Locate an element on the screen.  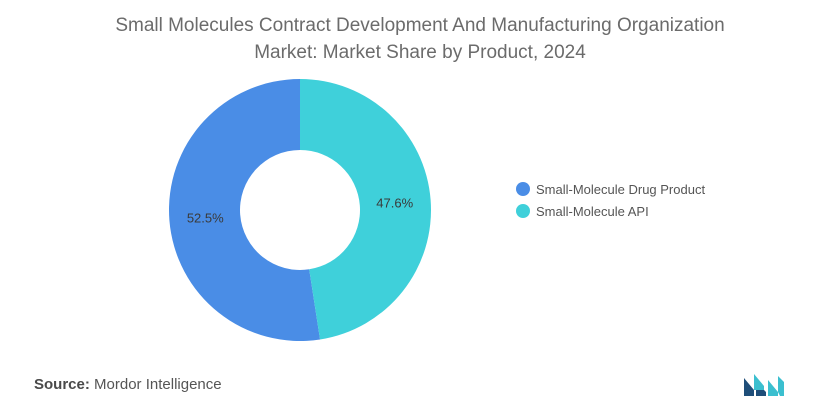
donut-data-labels: 52.5% 47.6% is located at coordinates (300, 211).